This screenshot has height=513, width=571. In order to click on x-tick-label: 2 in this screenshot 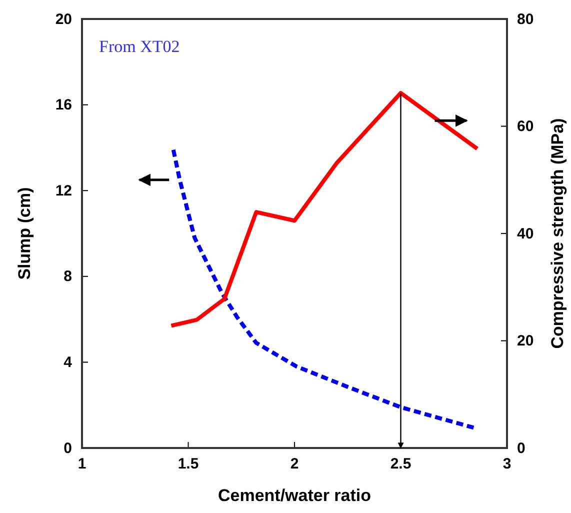, I will do `click(294, 464)`.